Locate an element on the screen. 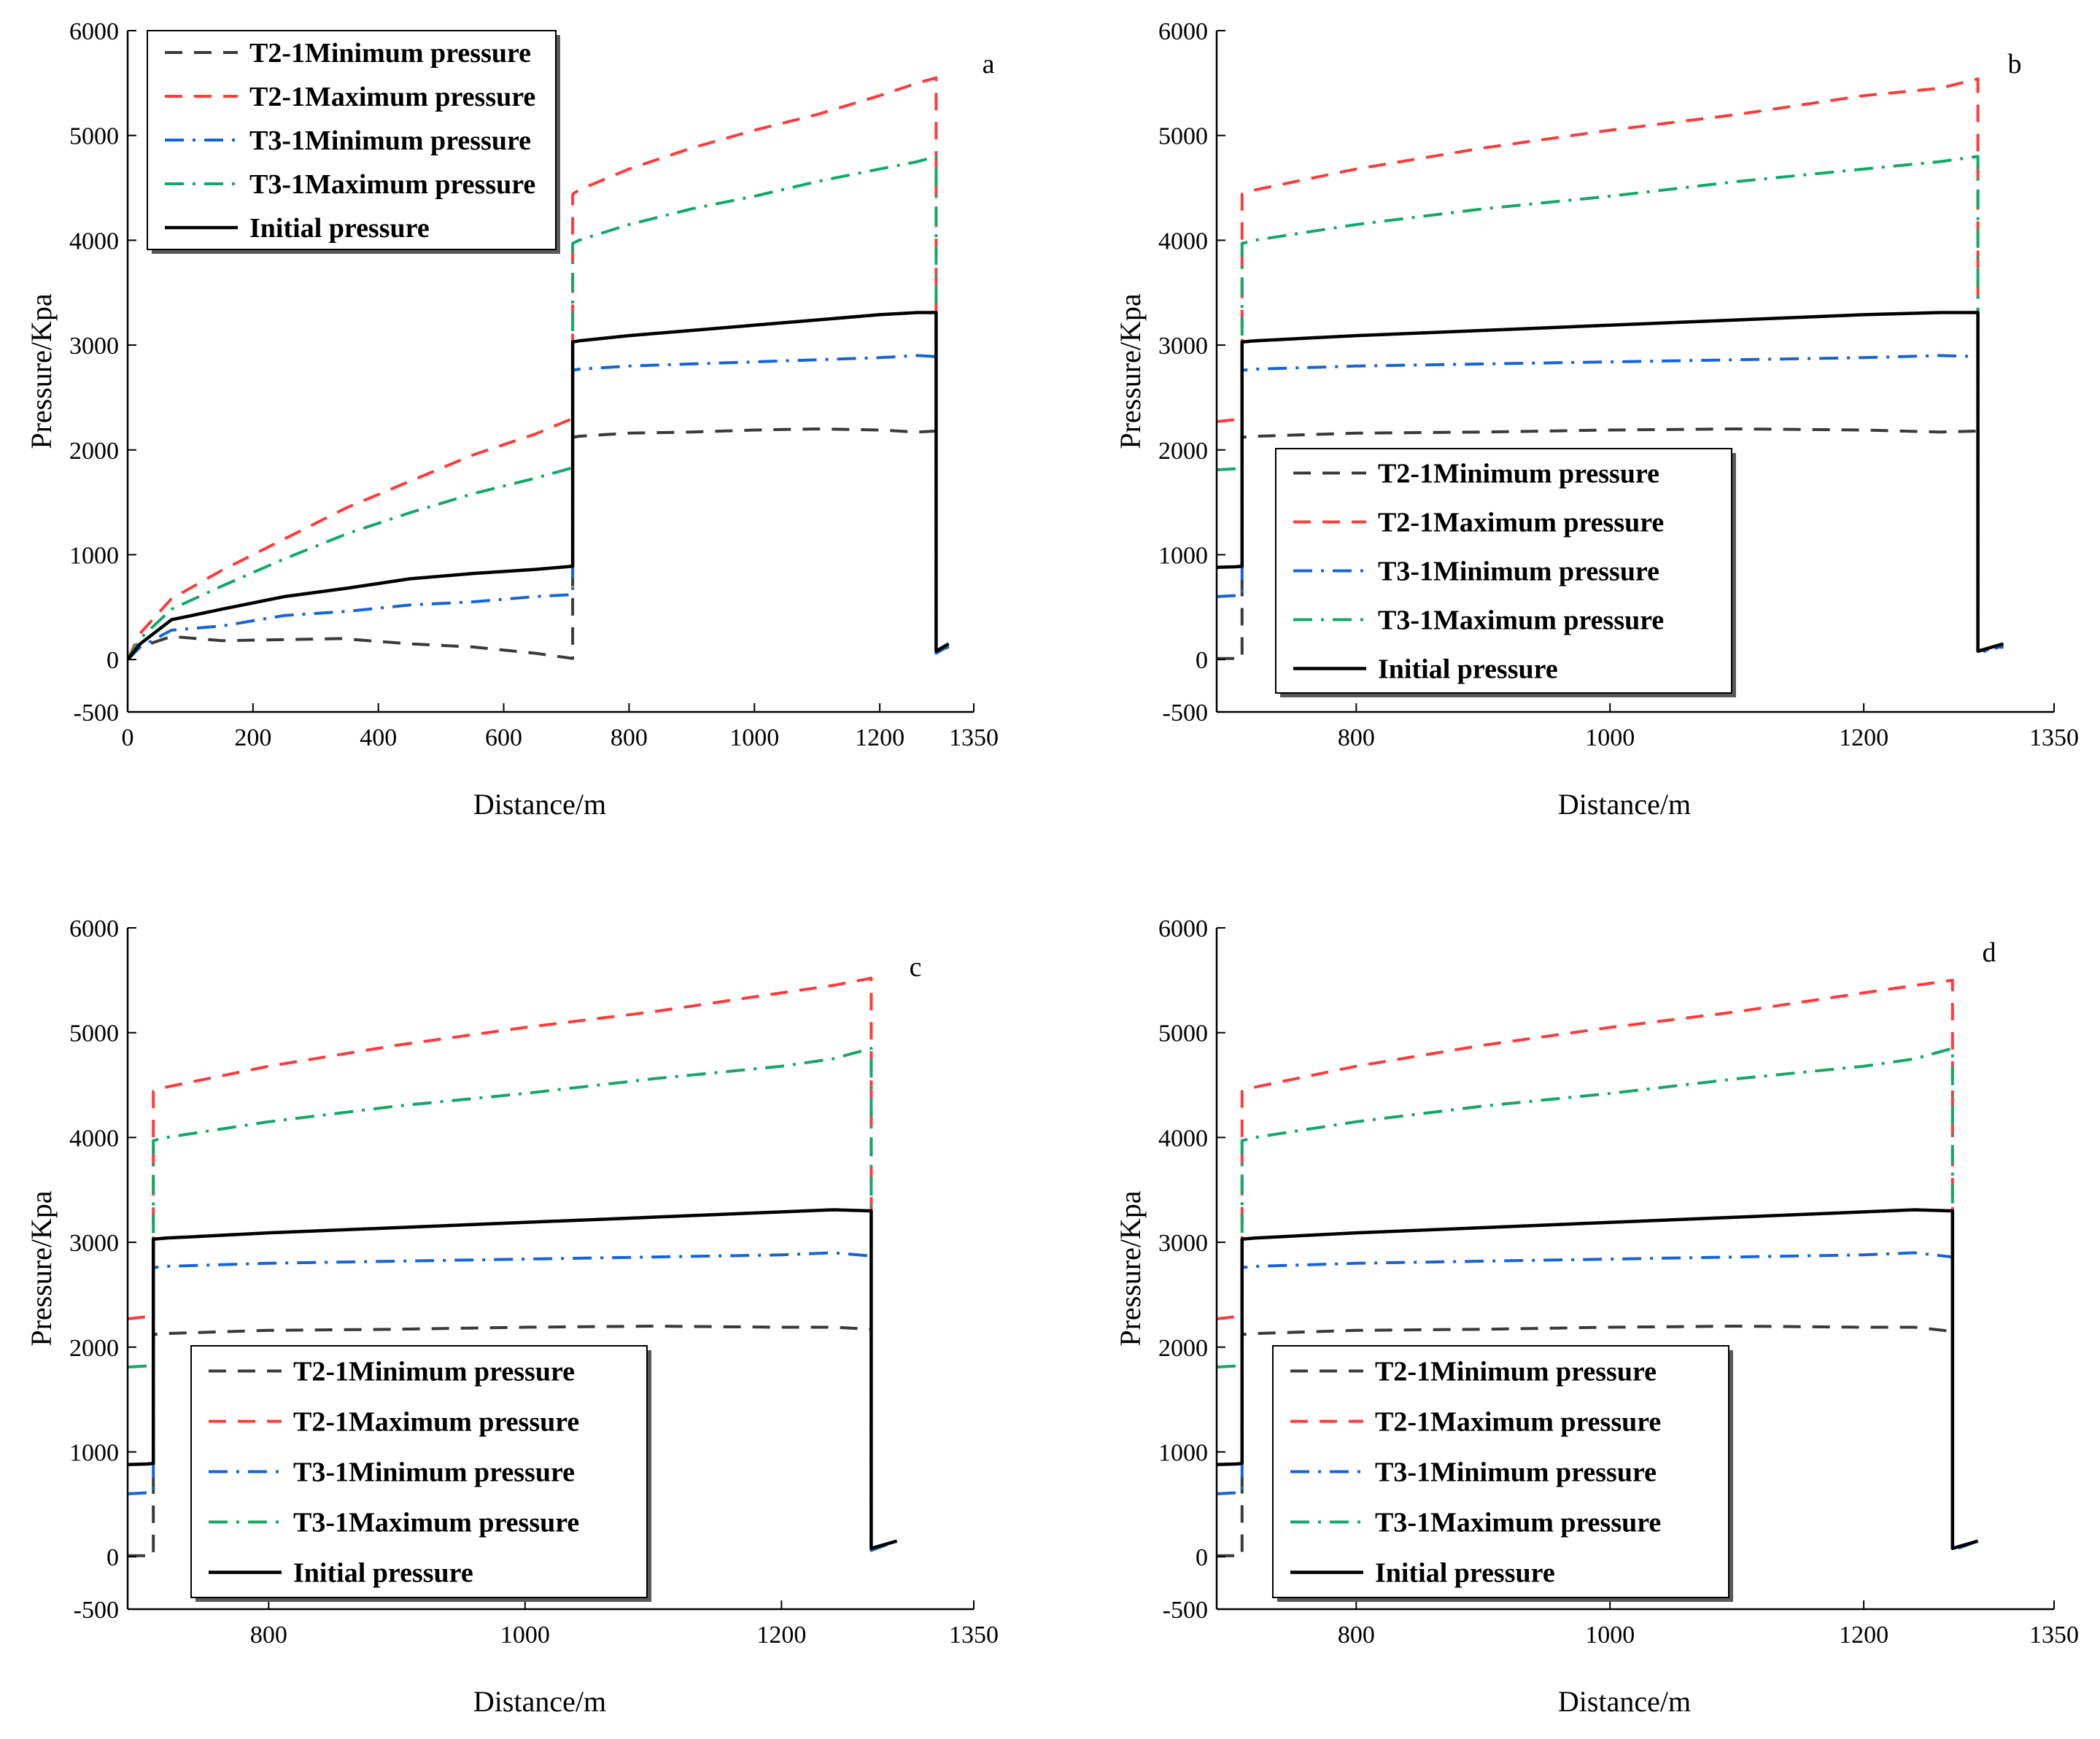 This screenshot has width=2100, height=1739. chart-d-legend-box is located at coordinates (1500, 1471).